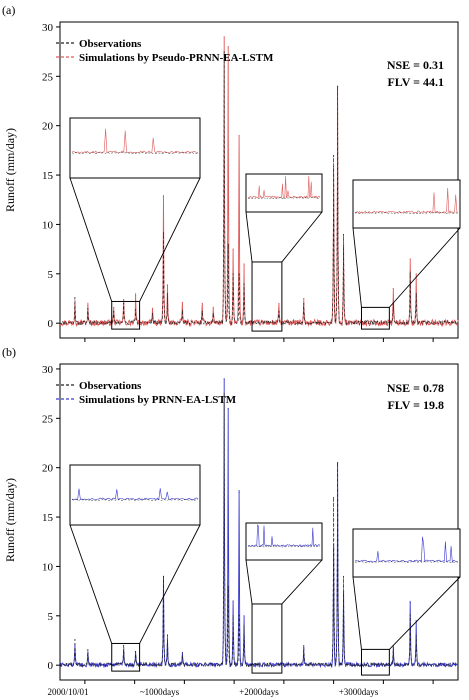 The height and width of the screenshot is (700, 469). Describe the element at coordinates (48, 419) in the screenshot. I see `ytick-label-b-5: 25` at that location.